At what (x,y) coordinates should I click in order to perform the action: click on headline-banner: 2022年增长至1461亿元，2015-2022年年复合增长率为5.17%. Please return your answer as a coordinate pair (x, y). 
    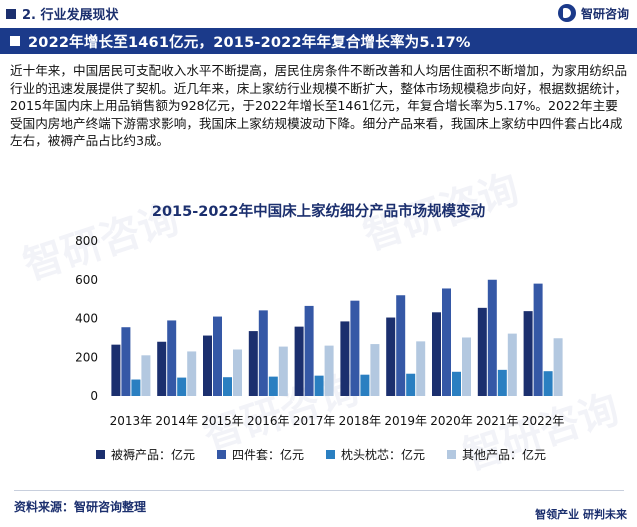
    Looking at the image, I should click on (318, 41).